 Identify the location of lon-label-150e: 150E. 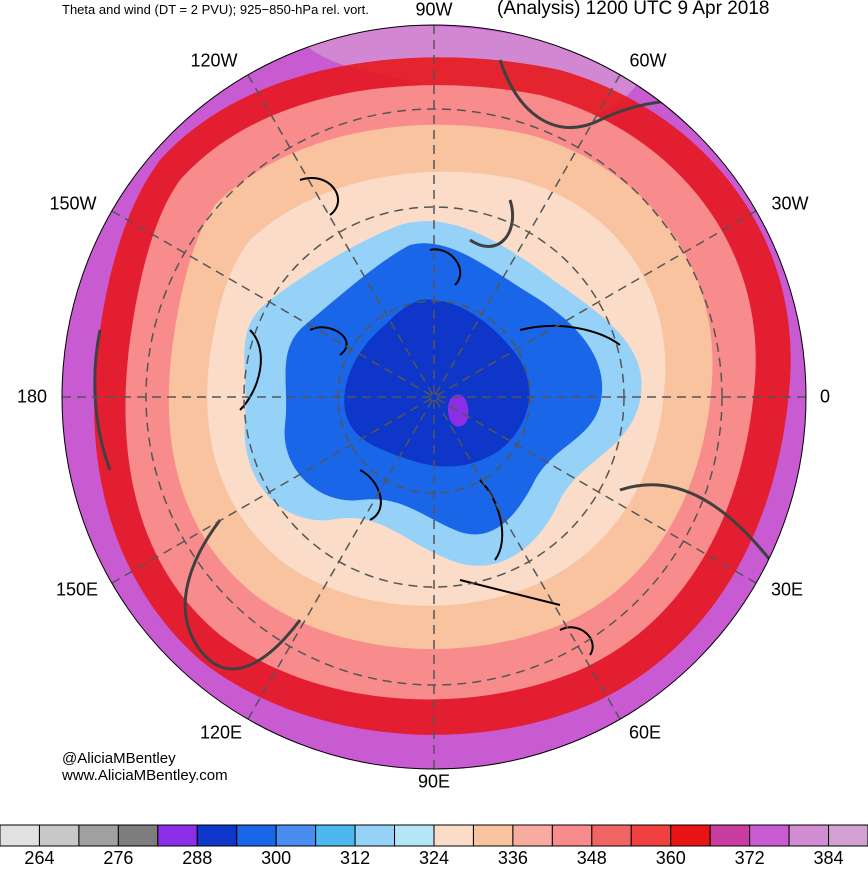
(77, 589).